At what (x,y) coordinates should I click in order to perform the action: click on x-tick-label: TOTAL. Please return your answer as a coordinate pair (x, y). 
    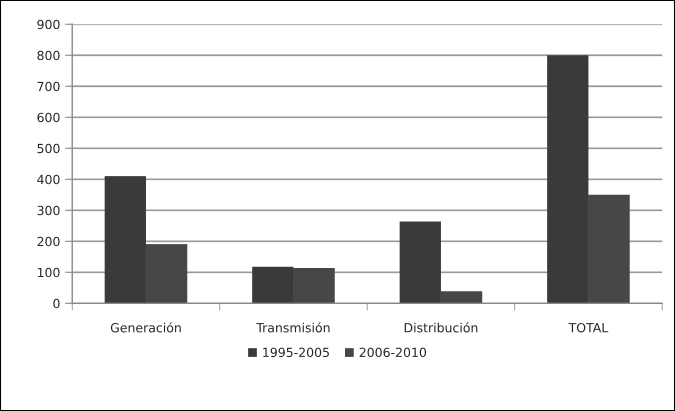
    Looking at the image, I should click on (588, 327).